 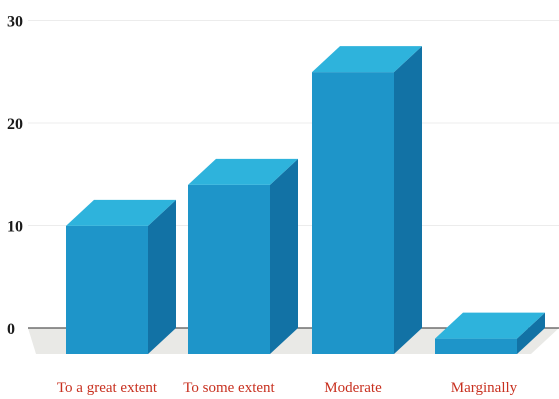 What do you see at coordinates (15, 124) in the screenshot?
I see `y-tick-label: 20` at bounding box center [15, 124].